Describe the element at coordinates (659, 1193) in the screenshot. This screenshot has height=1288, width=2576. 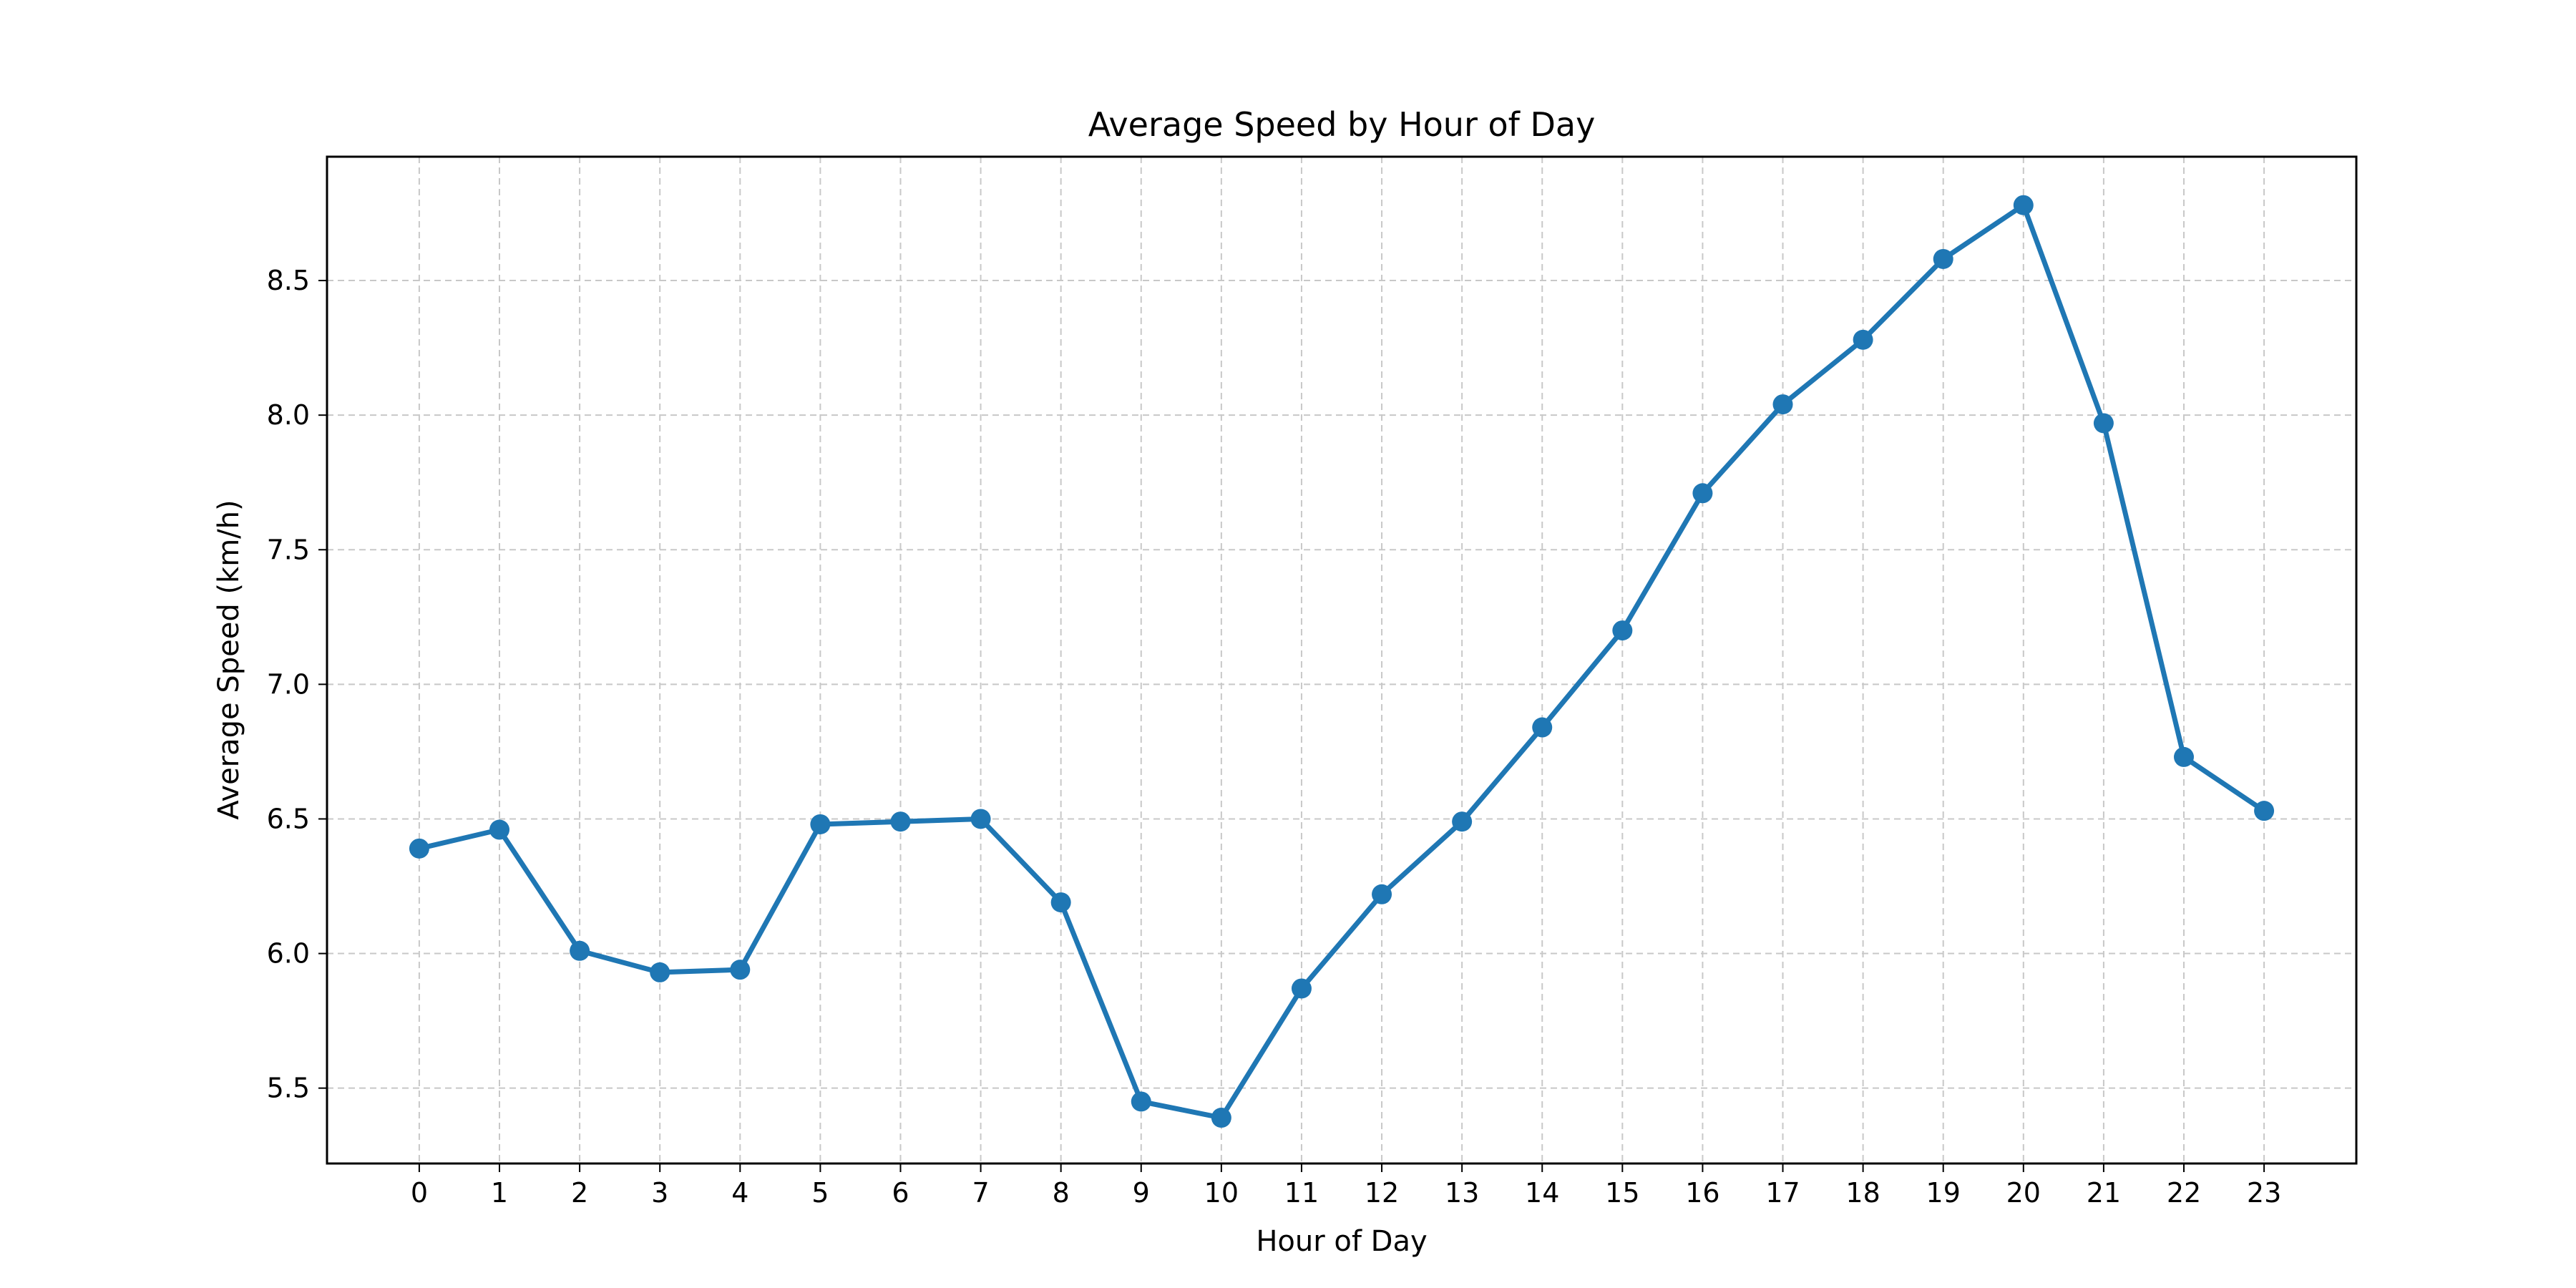
I see `x-tick-label: 3` at that location.